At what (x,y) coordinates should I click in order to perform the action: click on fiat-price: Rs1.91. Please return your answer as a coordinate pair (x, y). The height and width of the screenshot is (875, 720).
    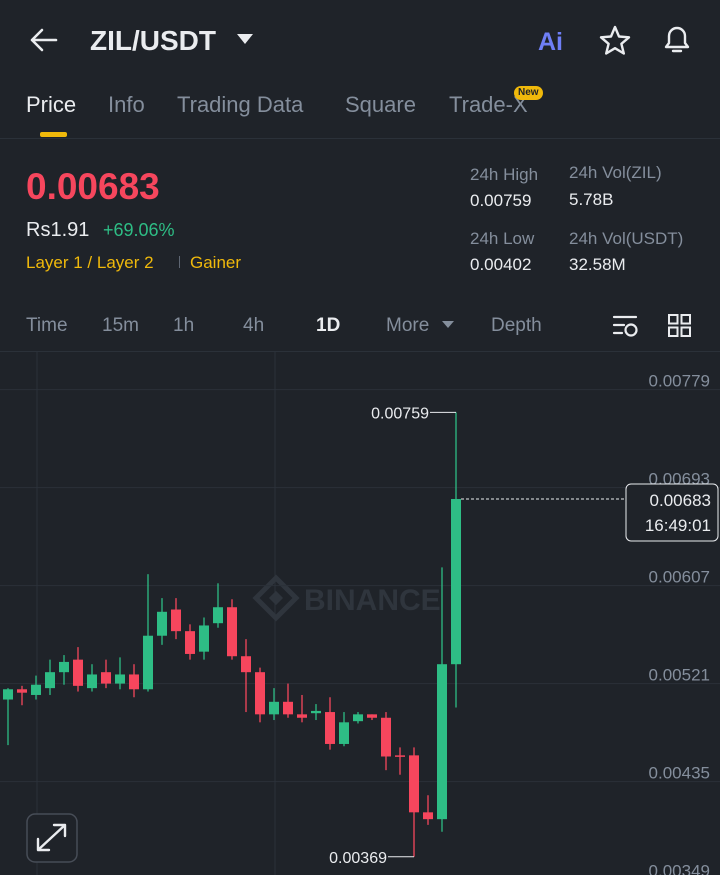
    Looking at the image, I should click on (58, 230).